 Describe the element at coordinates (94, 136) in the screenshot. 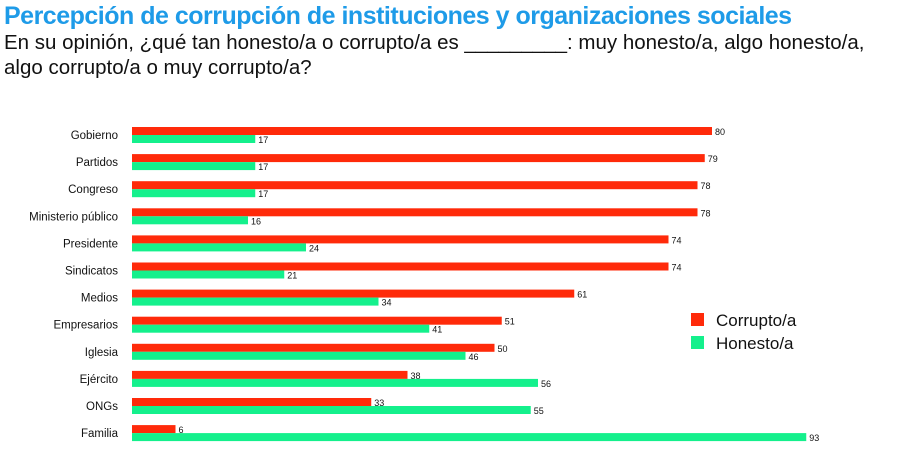

I see `category-label: Gobierno` at that location.